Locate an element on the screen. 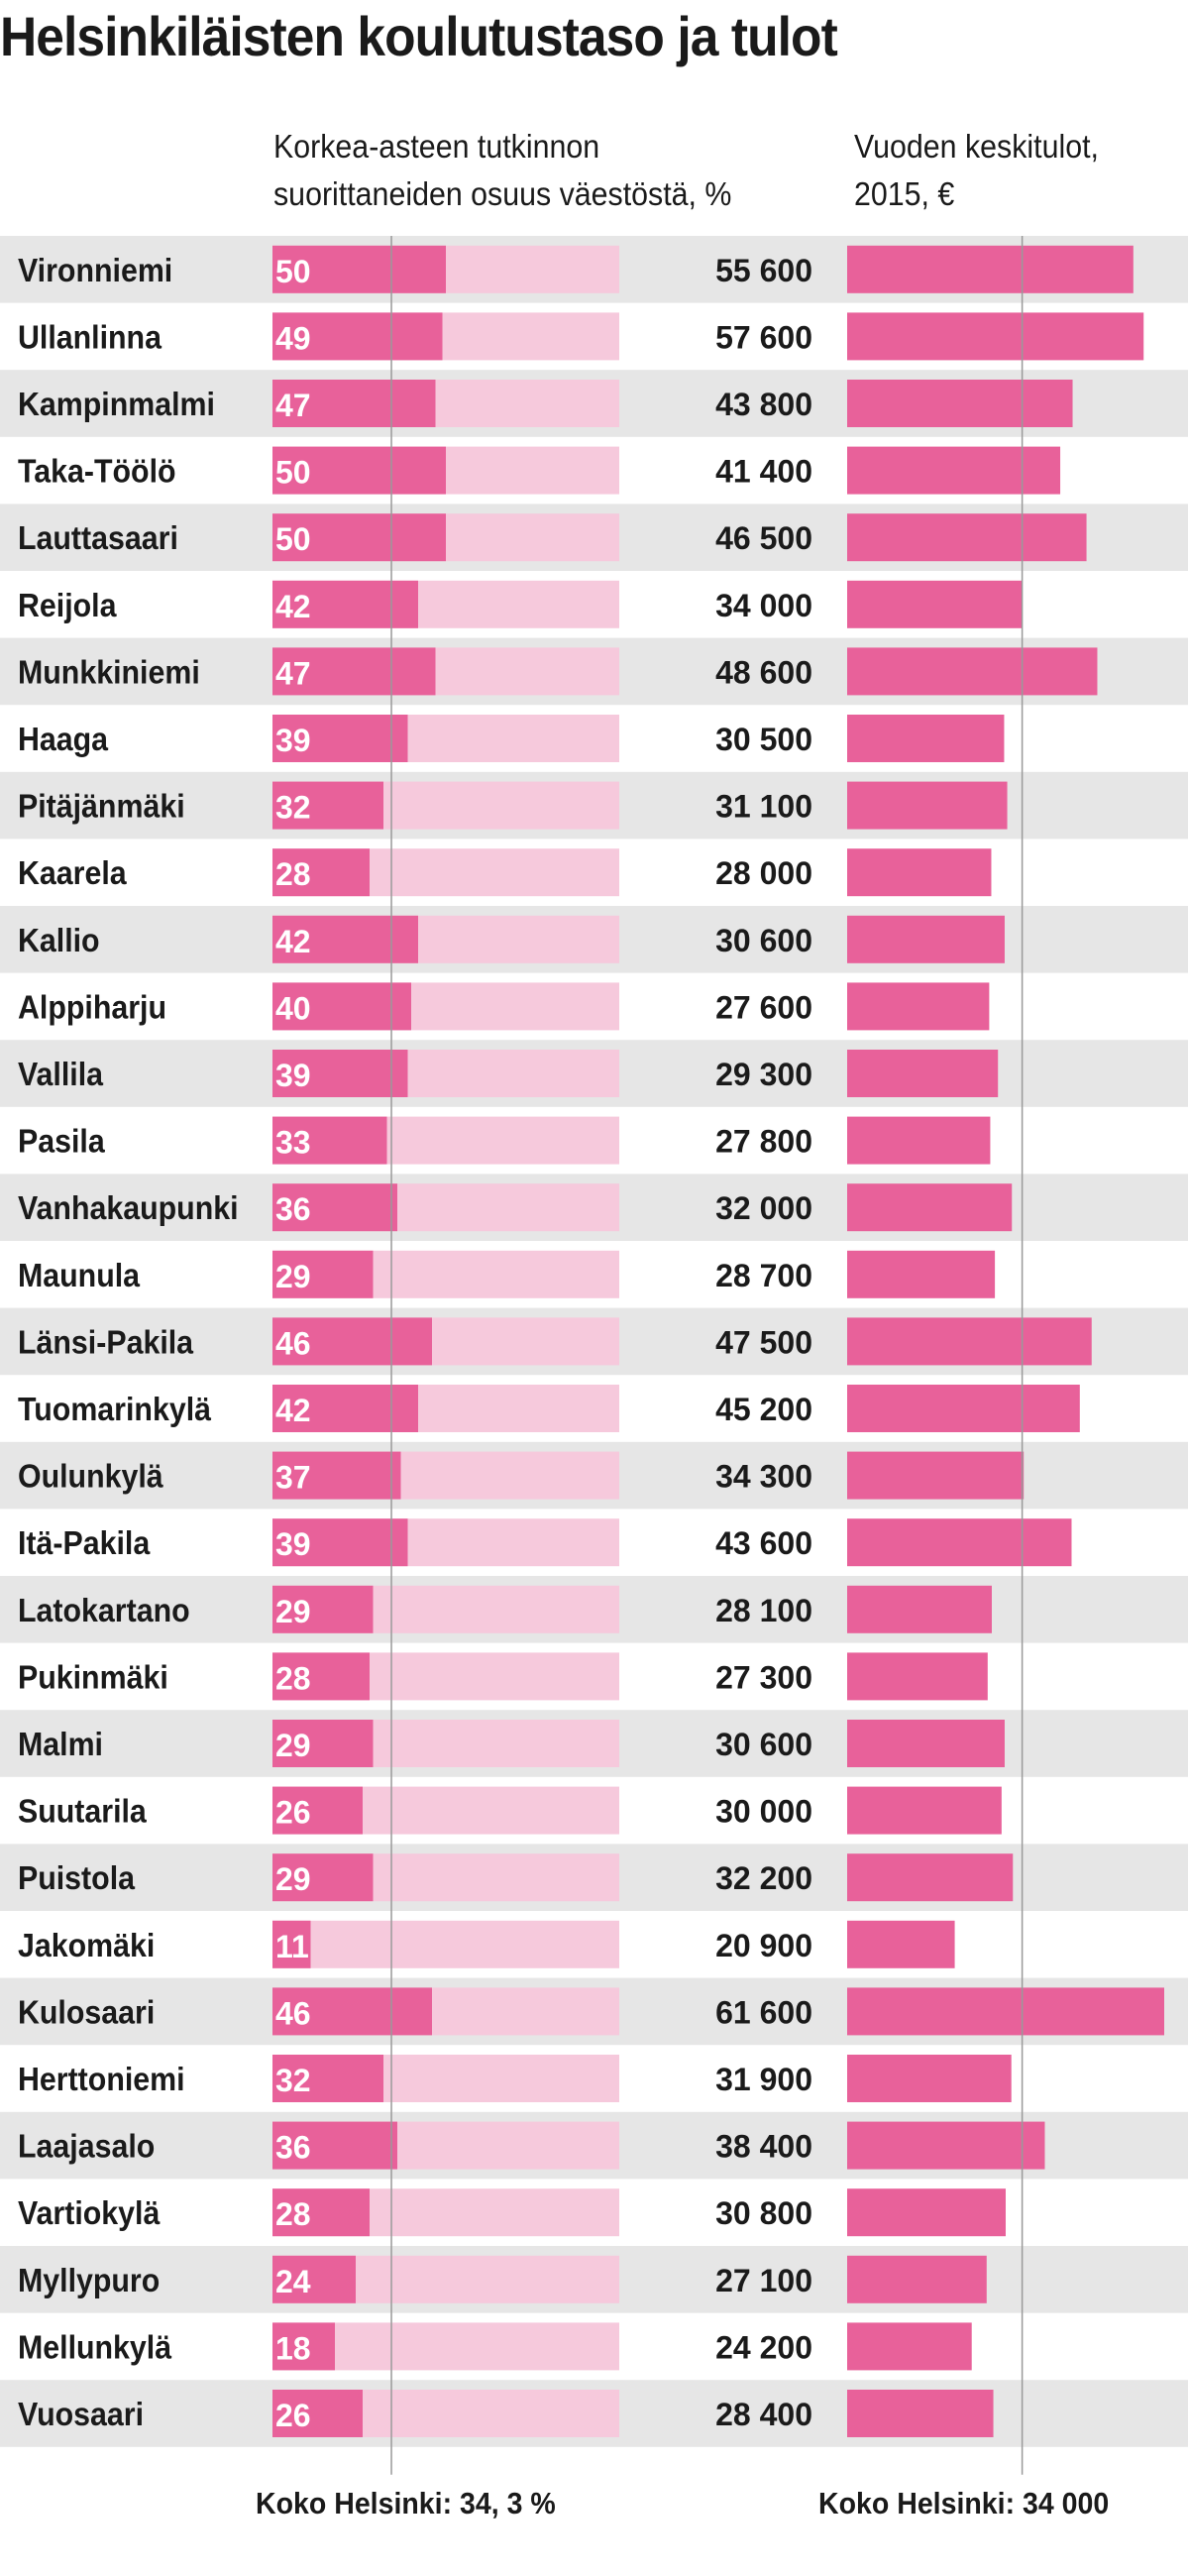 The image size is (1188, 2576). education-value-label: 32 is located at coordinates (293, 808).